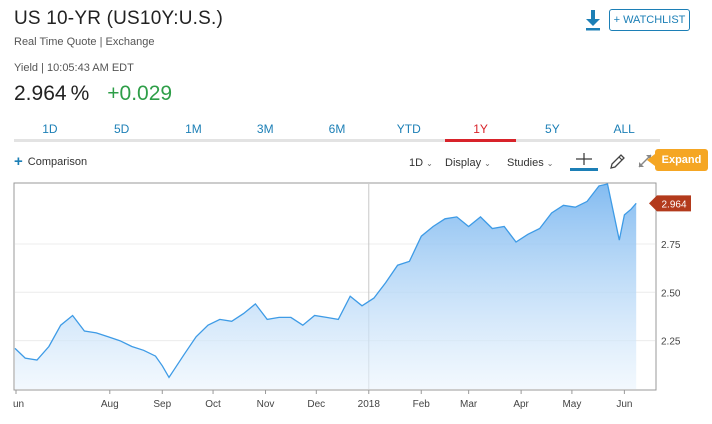 Image resolution: width=712 pixels, height=424 pixels. Describe the element at coordinates (162, 404) in the screenshot. I see `x-tick-label: Sep` at that location.